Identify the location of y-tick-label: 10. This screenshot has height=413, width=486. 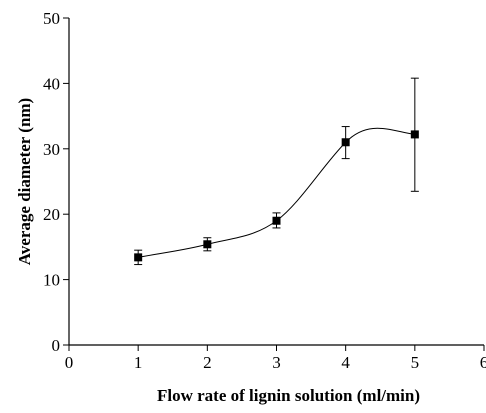
(51, 280).